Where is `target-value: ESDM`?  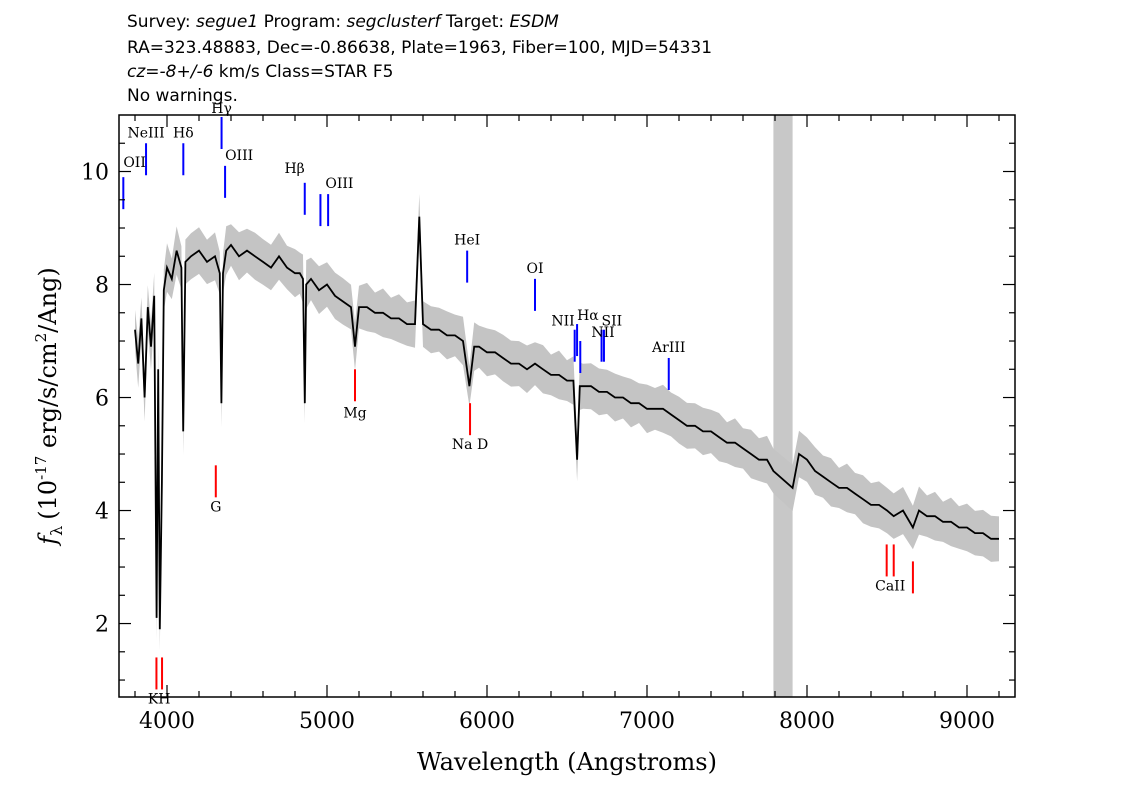 target-value: ESDM is located at coordinates (534, 22).